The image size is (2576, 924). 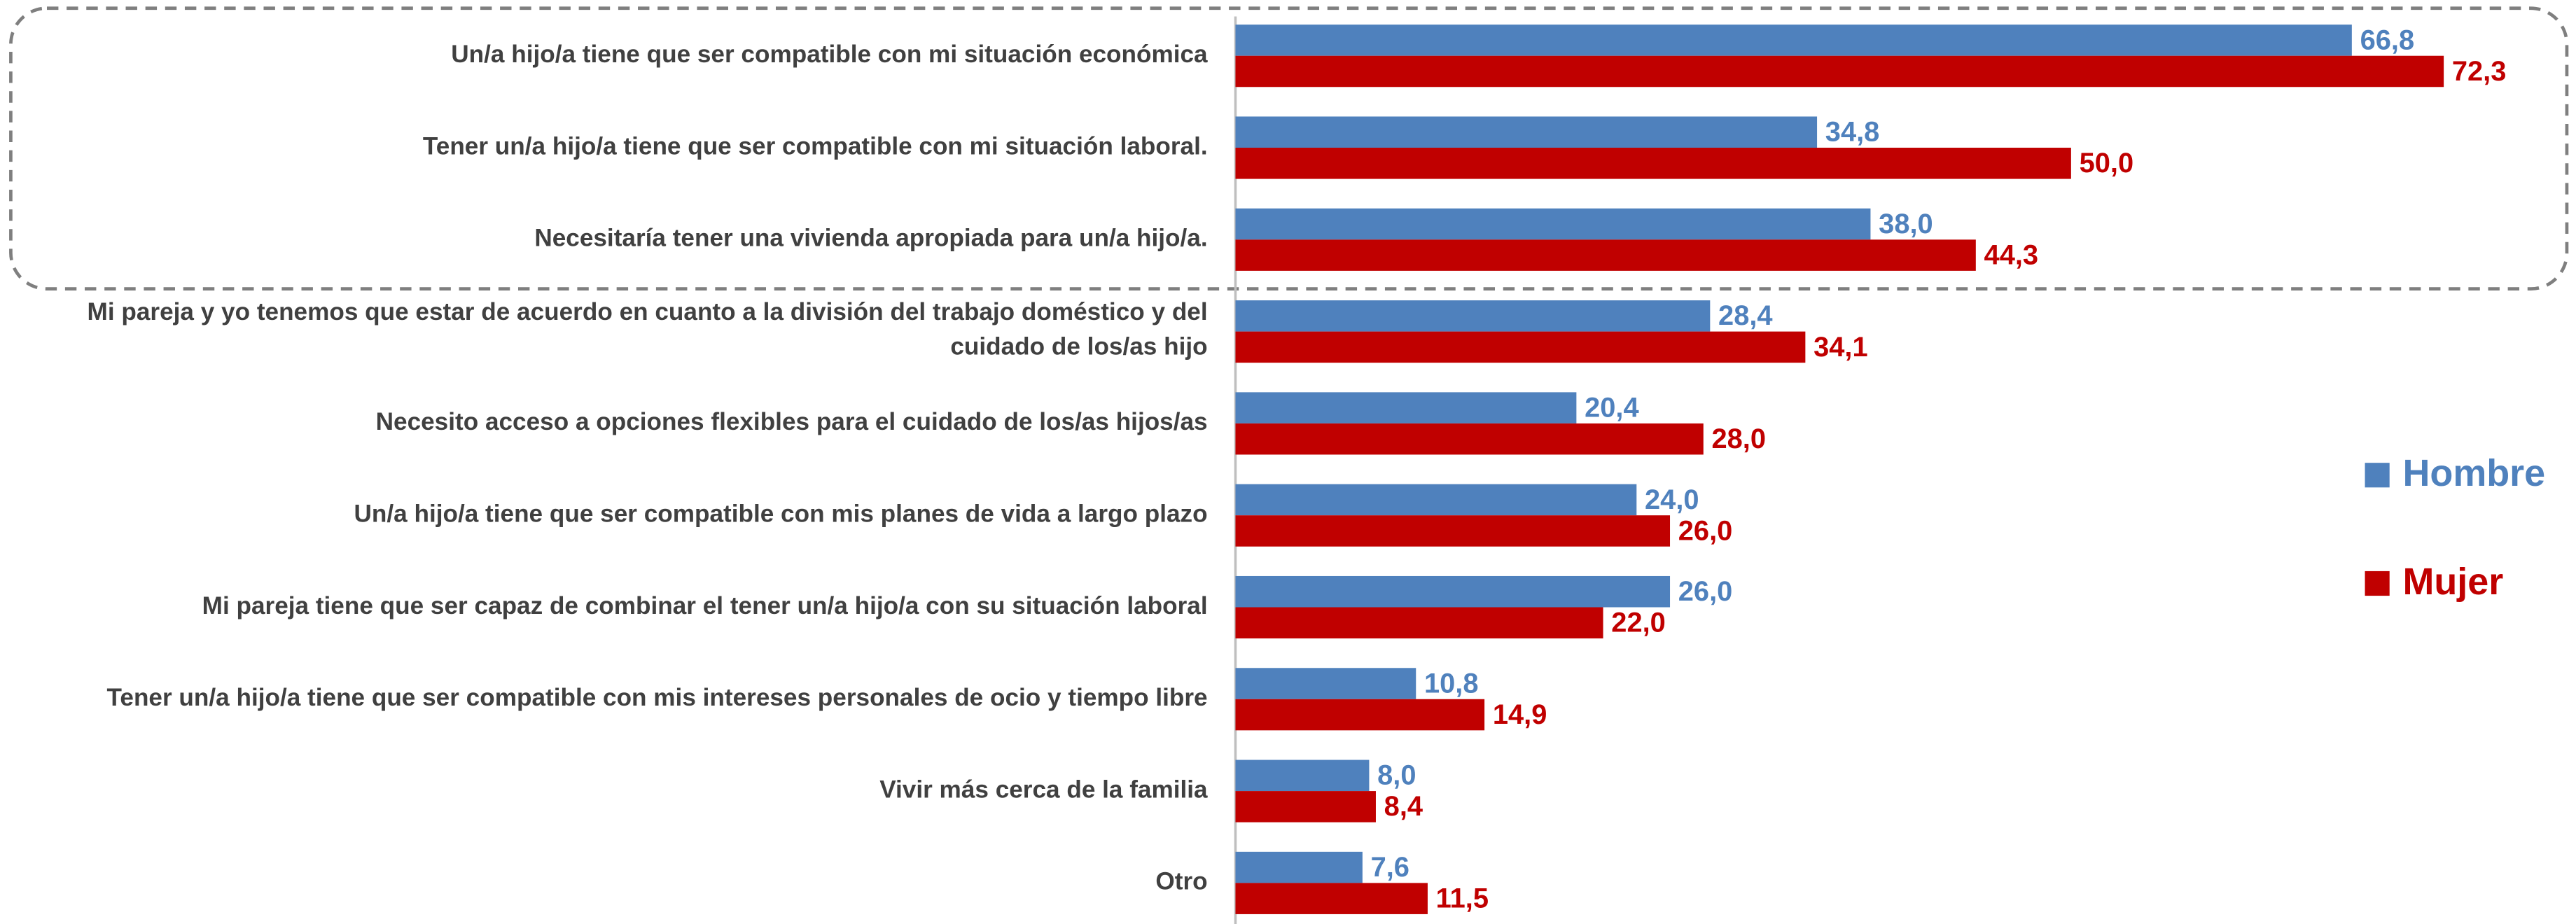 I want to click on value-label: 14,9, so click(x=1520, y=714).